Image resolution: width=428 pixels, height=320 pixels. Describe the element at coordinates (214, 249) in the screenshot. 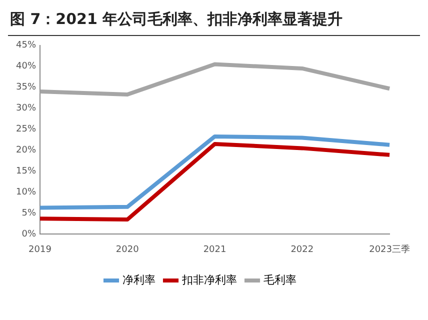

I see `x-tick-label: 2021` at that location.